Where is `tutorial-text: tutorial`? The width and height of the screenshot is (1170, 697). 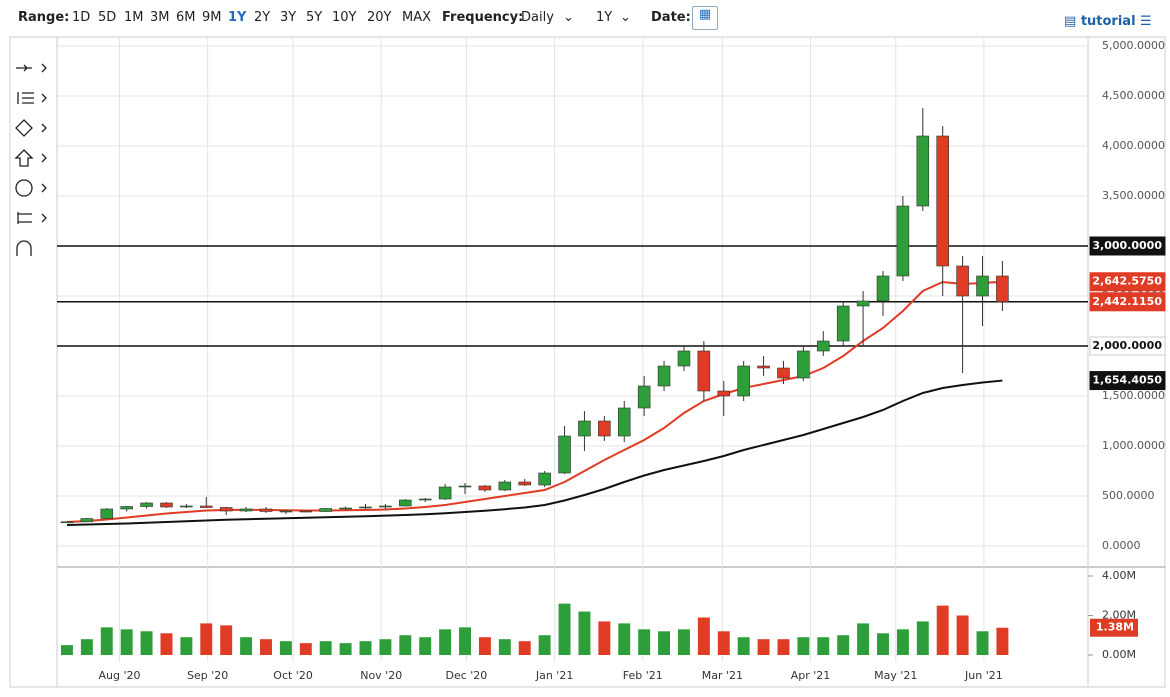 tutorial-text: tutorial is located at coordinates (1108, 21).